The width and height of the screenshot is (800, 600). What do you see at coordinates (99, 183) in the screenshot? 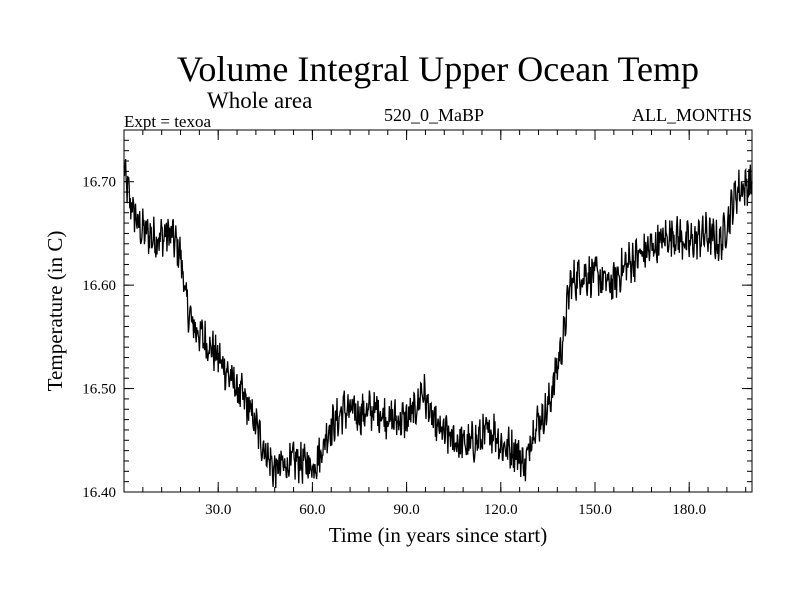
I see `y-tick-label: 16.70` at bounding box center [99, 183].